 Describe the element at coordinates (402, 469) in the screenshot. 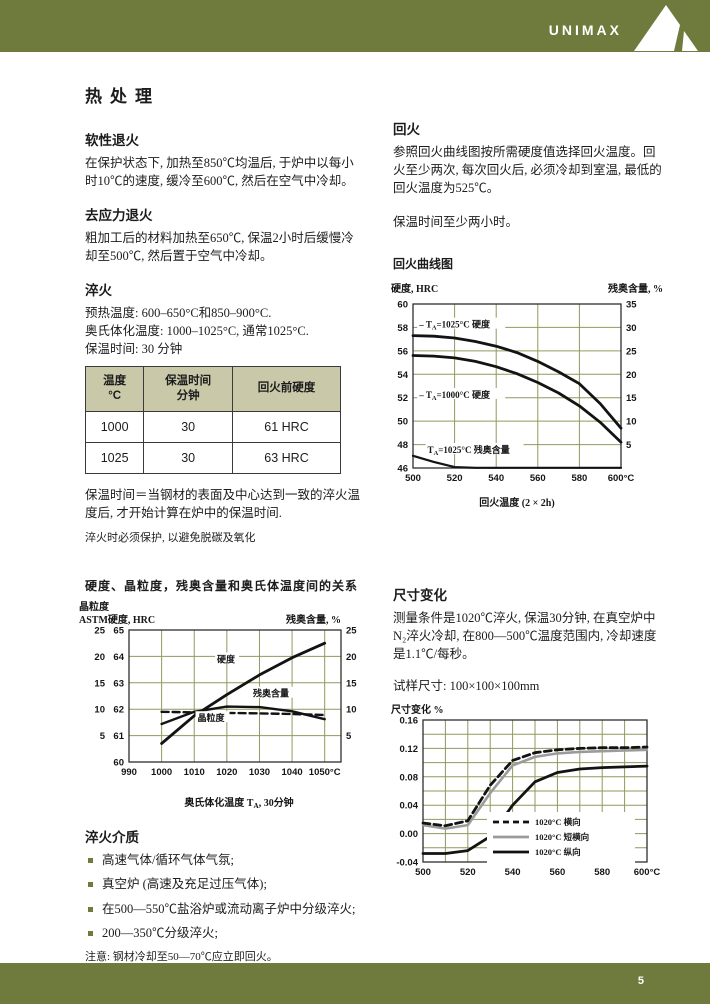

I see `svg-text: 46` at that location.